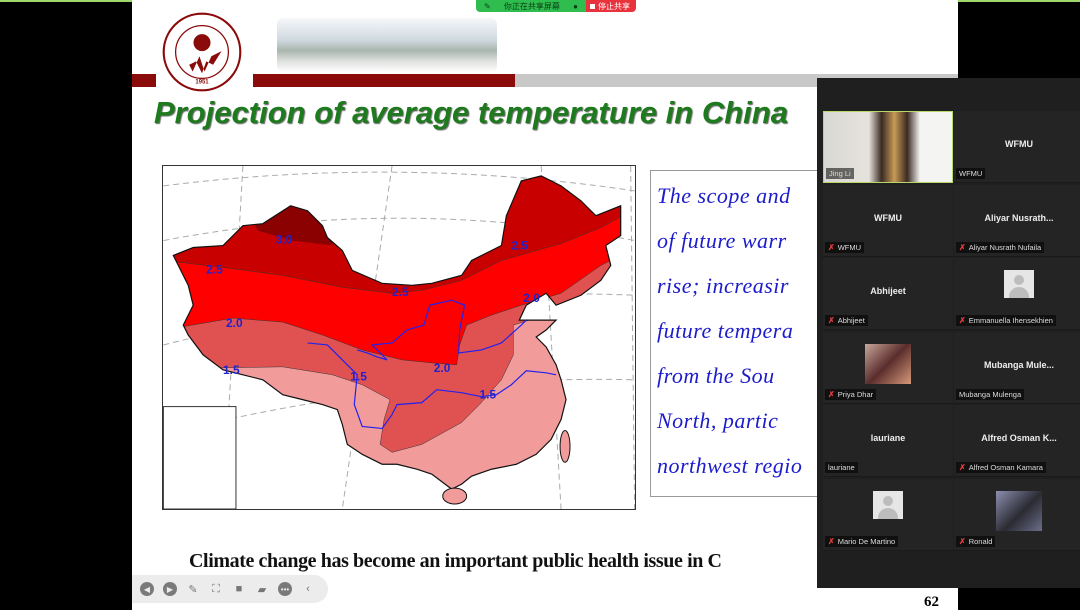 The height and width of the screenshot is (610, 1080). I want to click on contour-labels: 3.0 2.5 2.5 2.5 2.0 2.0 2.0 1.5 1.5 1.5, so click(373, 317).